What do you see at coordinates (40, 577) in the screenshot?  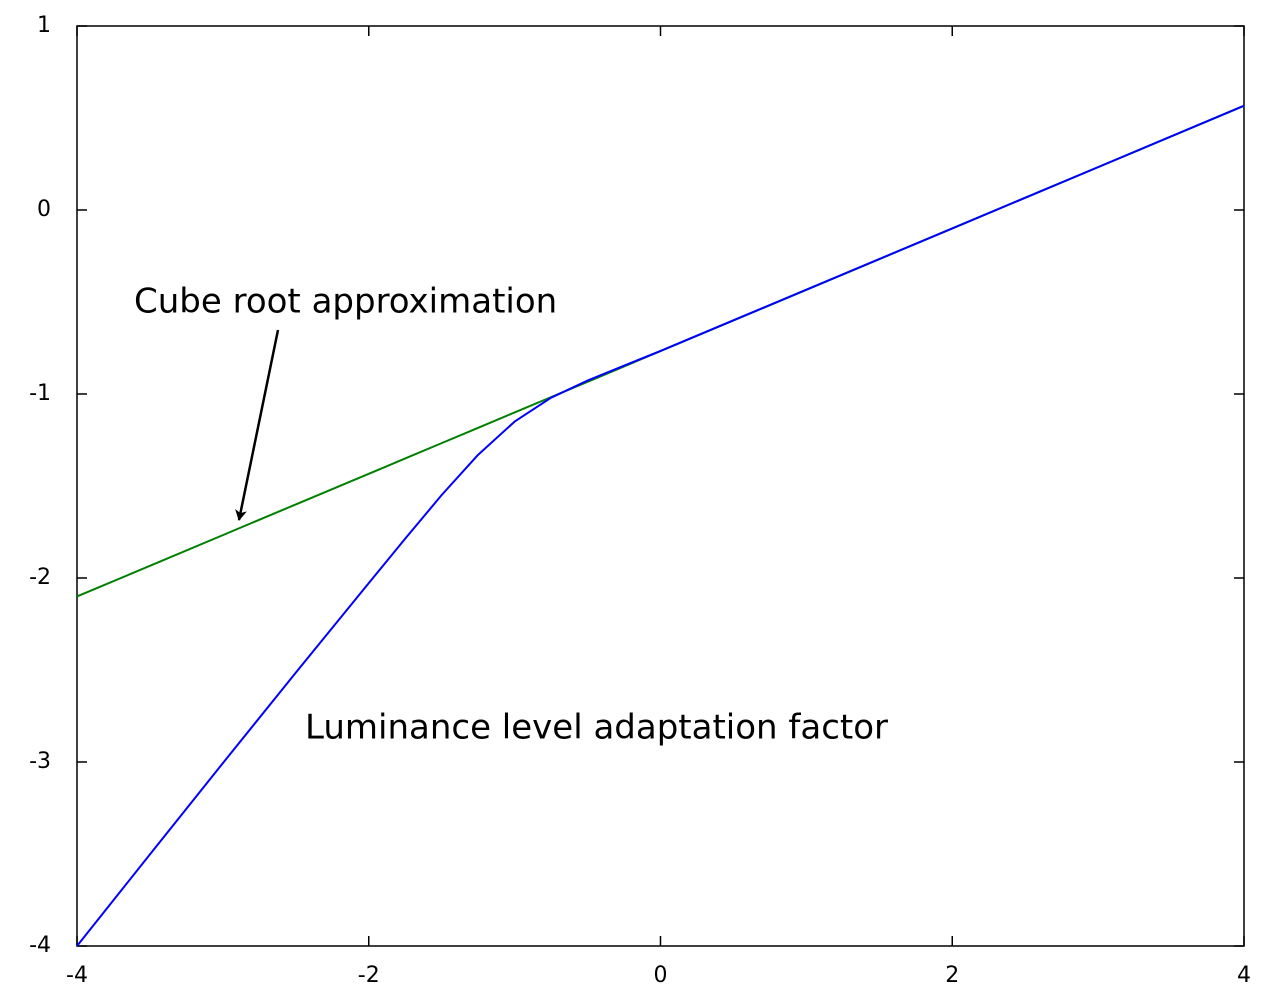 I see `y-tick-label: -2` at bounding box center [40, 577].